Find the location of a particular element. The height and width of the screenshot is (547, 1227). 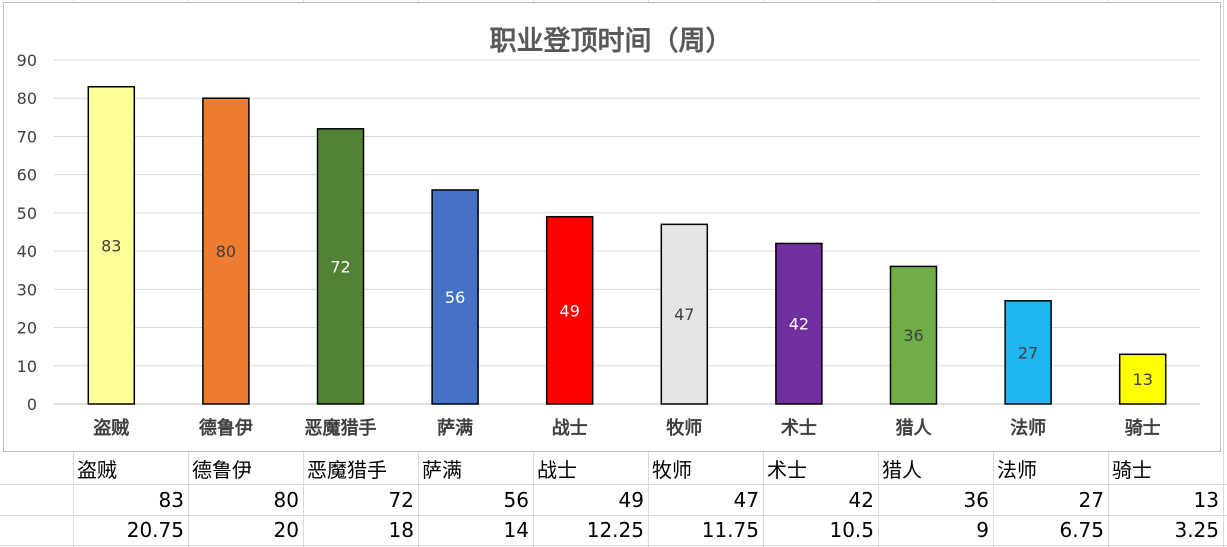

x-tick-label: 萨满 is located at coordinates (455, 428).